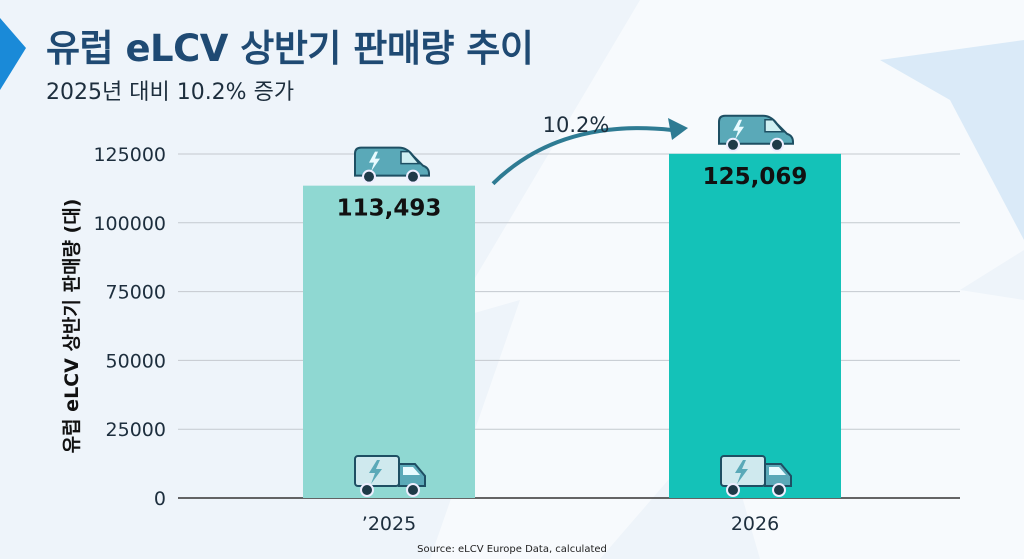  Describe the element at coordinates (512, 549) in the screenshot. I see `source-note: Source: eLCV Europe Data, calculated` at that location.